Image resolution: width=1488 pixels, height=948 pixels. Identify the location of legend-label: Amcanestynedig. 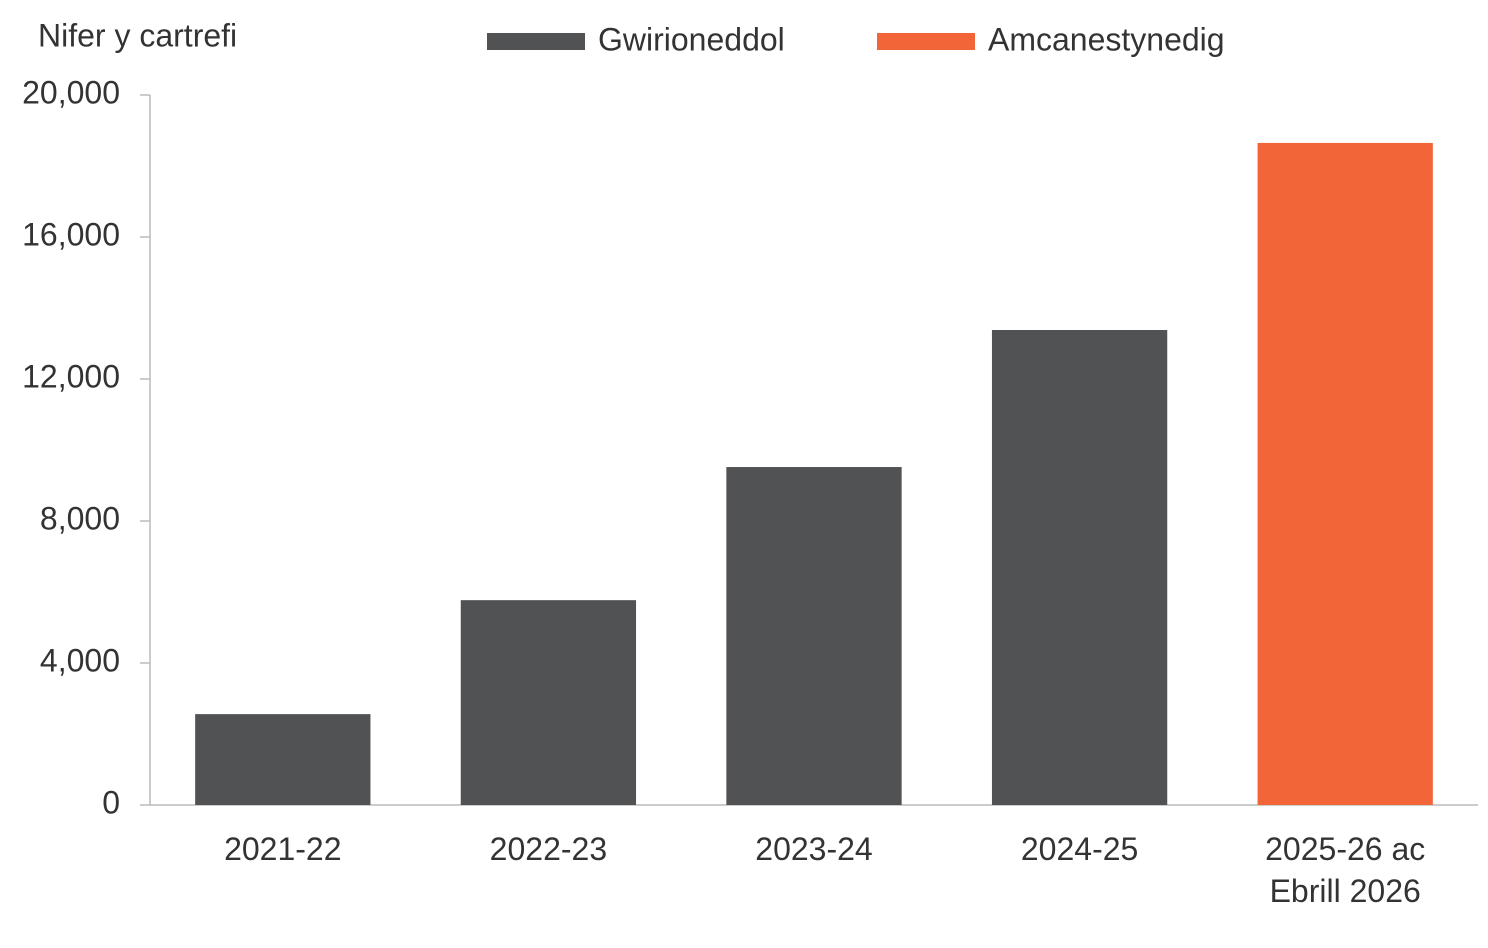
(1106, 39).